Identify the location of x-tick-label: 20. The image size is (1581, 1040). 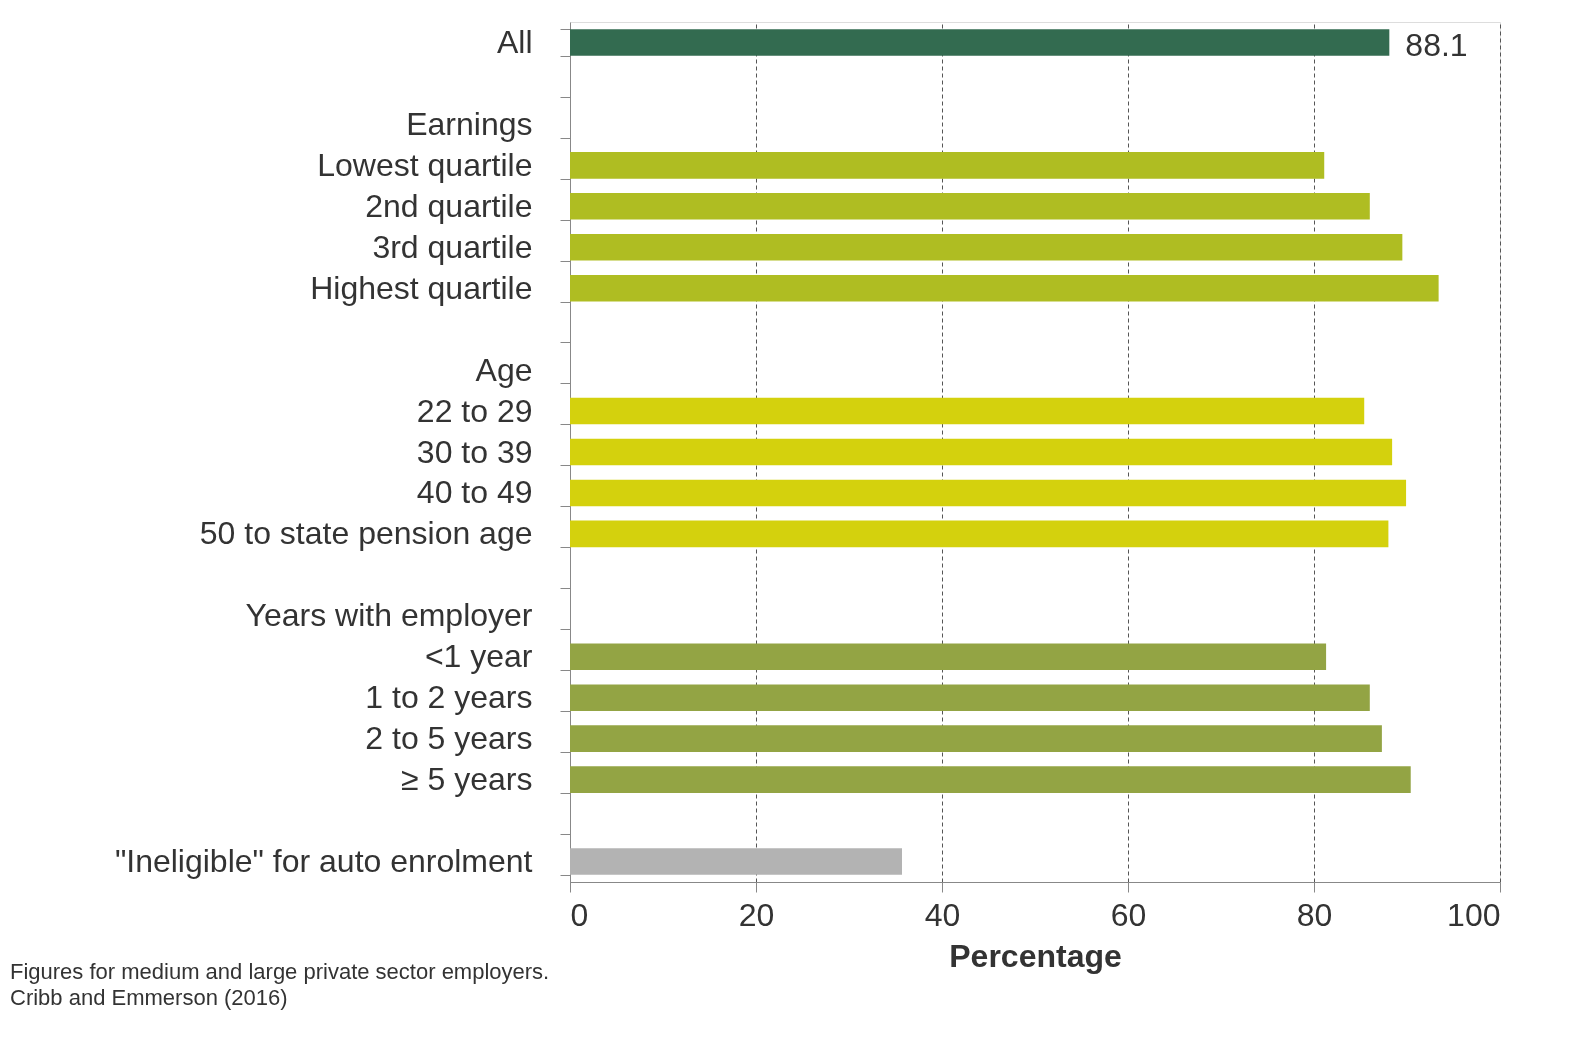
(756, 914).